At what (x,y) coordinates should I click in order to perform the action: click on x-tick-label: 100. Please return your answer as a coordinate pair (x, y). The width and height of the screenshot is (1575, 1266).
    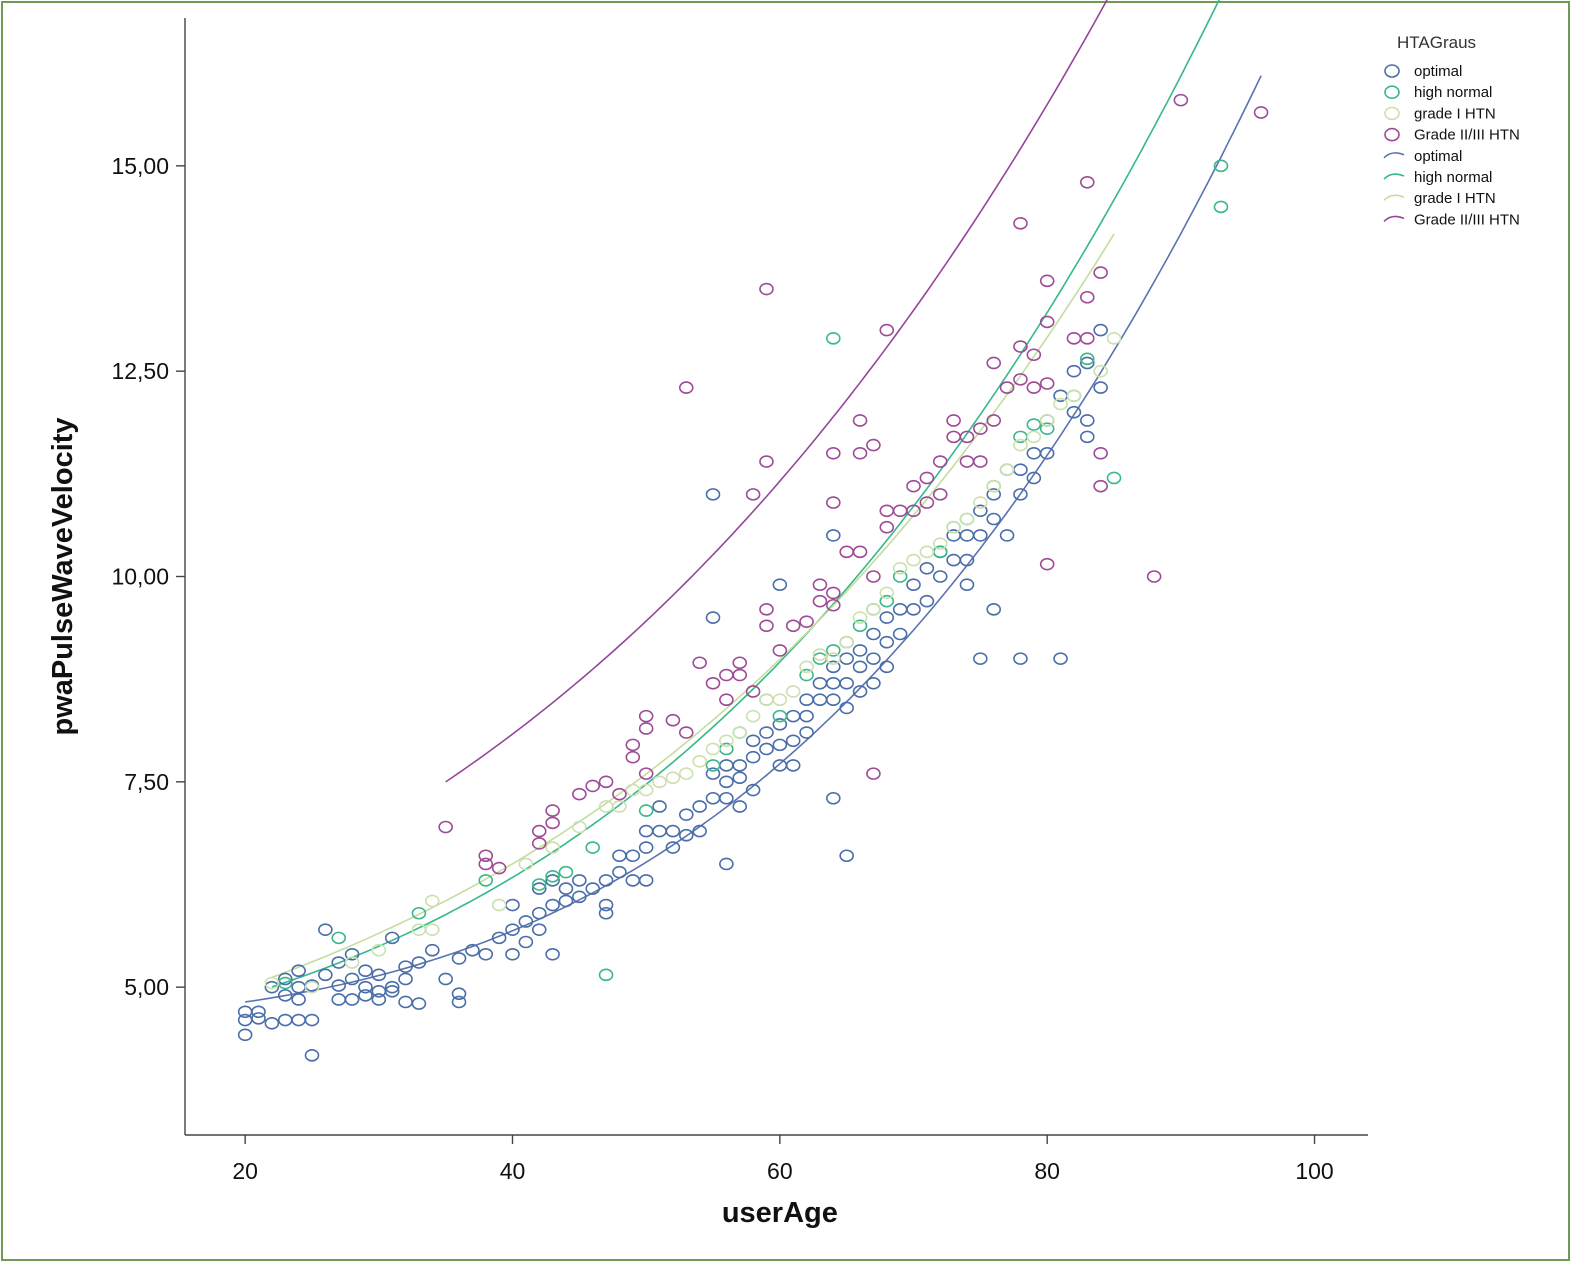
    Looking at the image, I should click on (1314, 1171).